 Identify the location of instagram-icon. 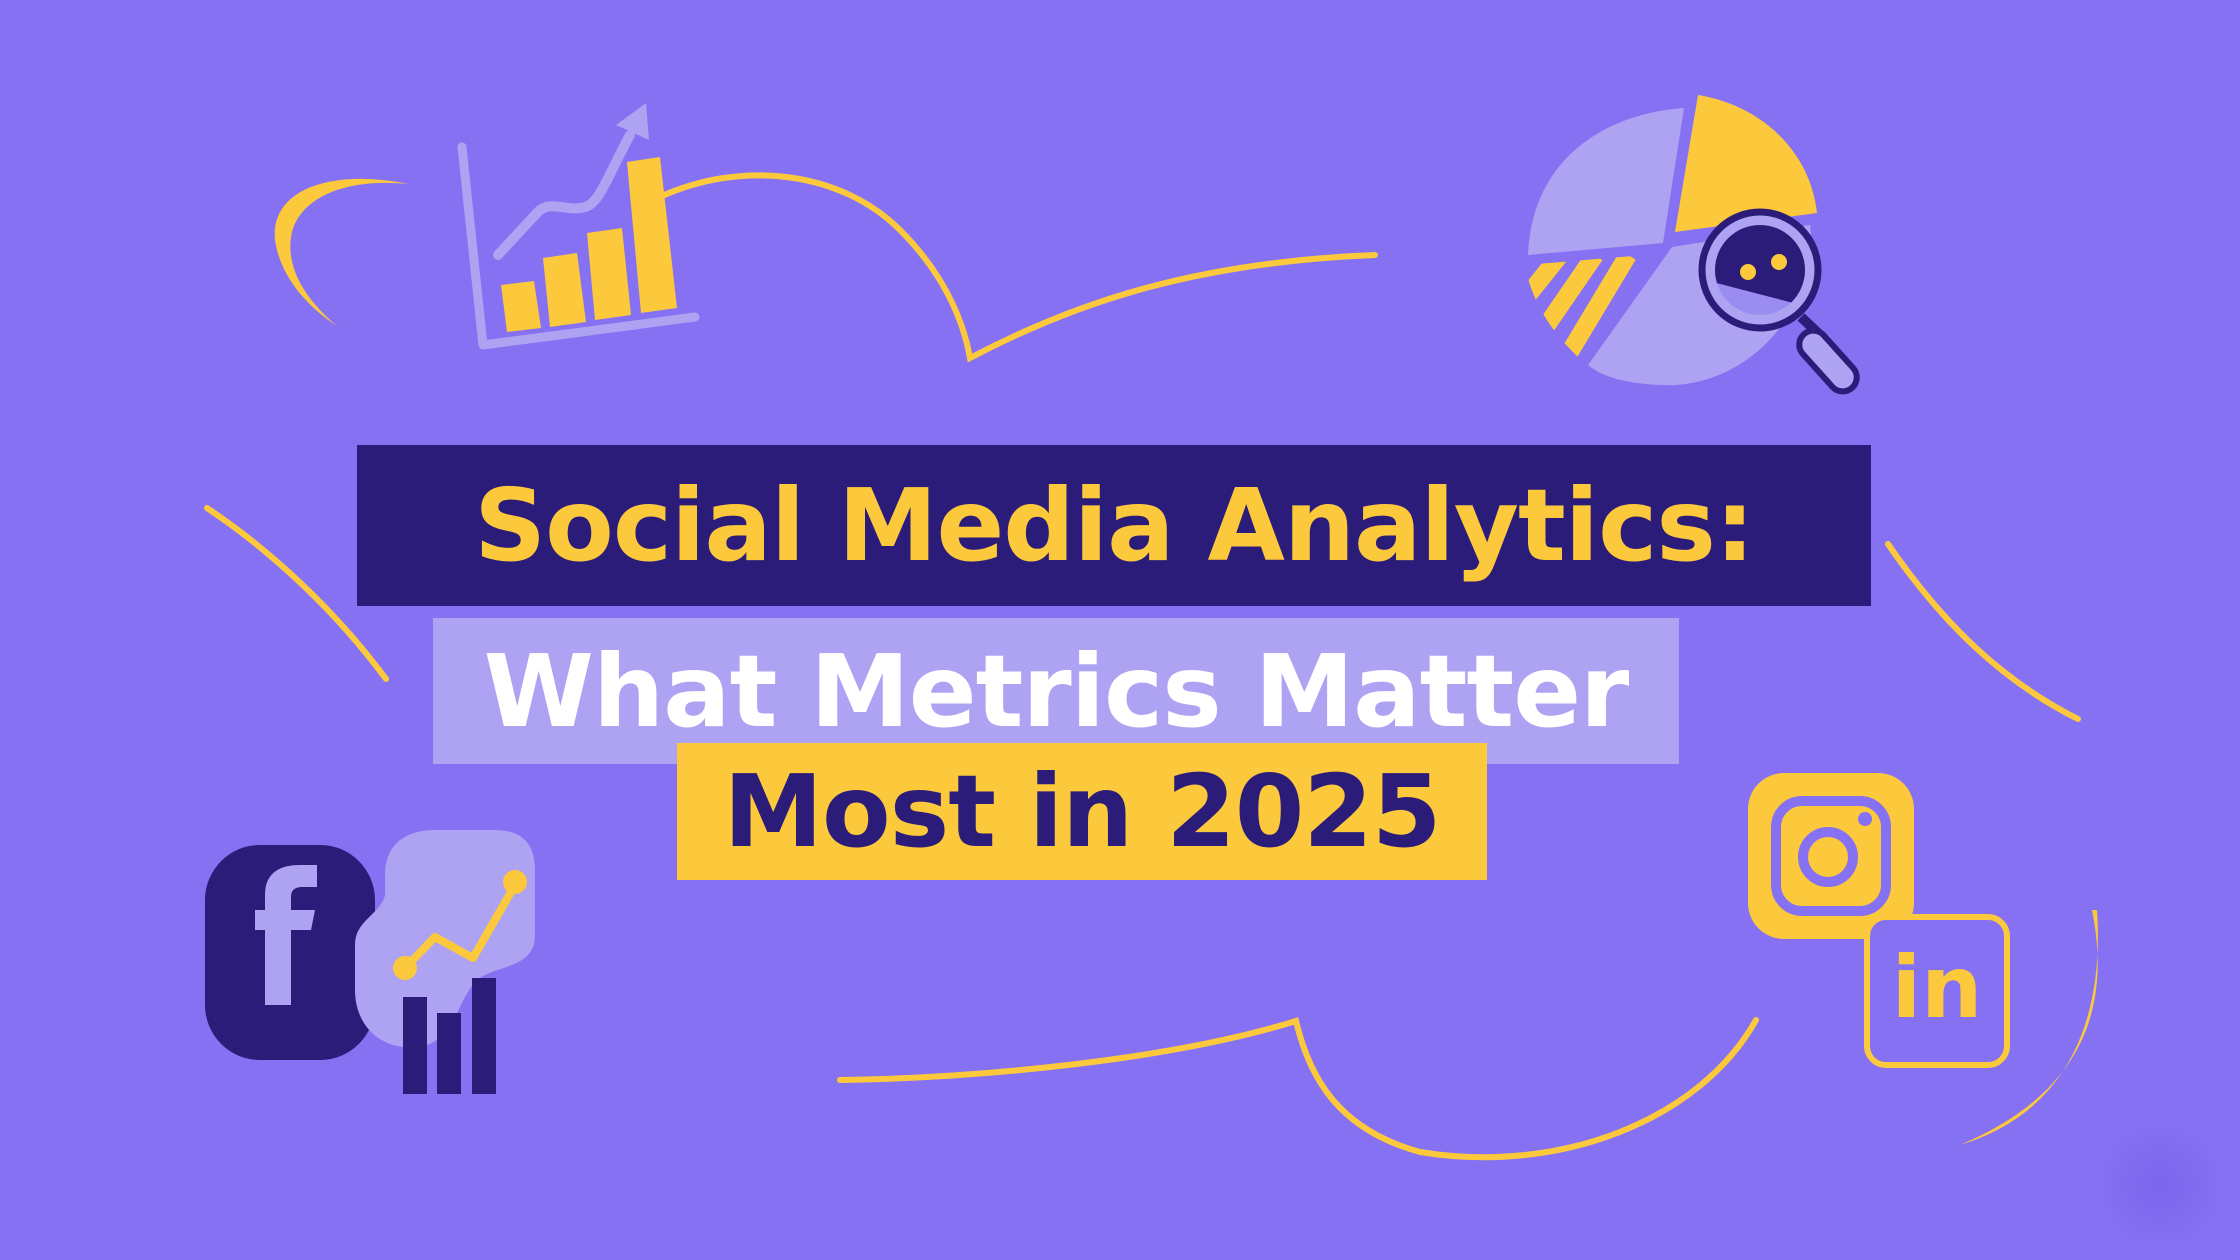
(1831, 856).